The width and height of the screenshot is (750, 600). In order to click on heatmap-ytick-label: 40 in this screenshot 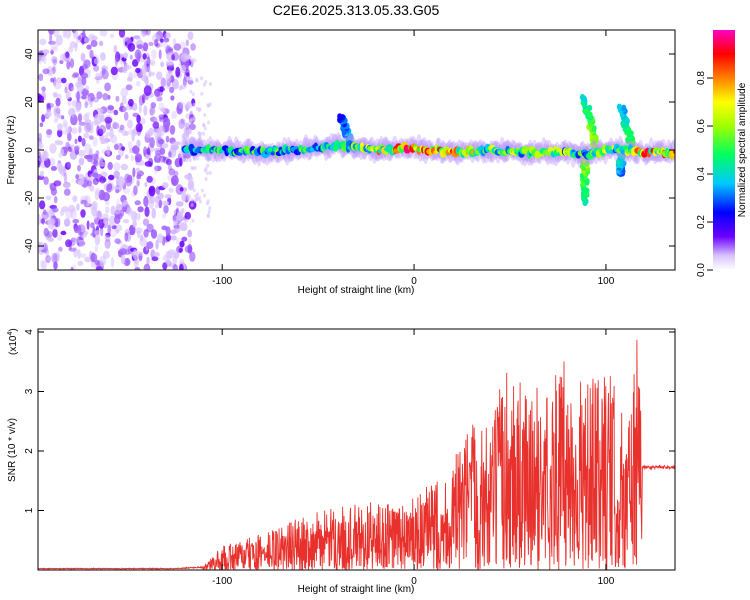, I will do `click(29, 54)`.